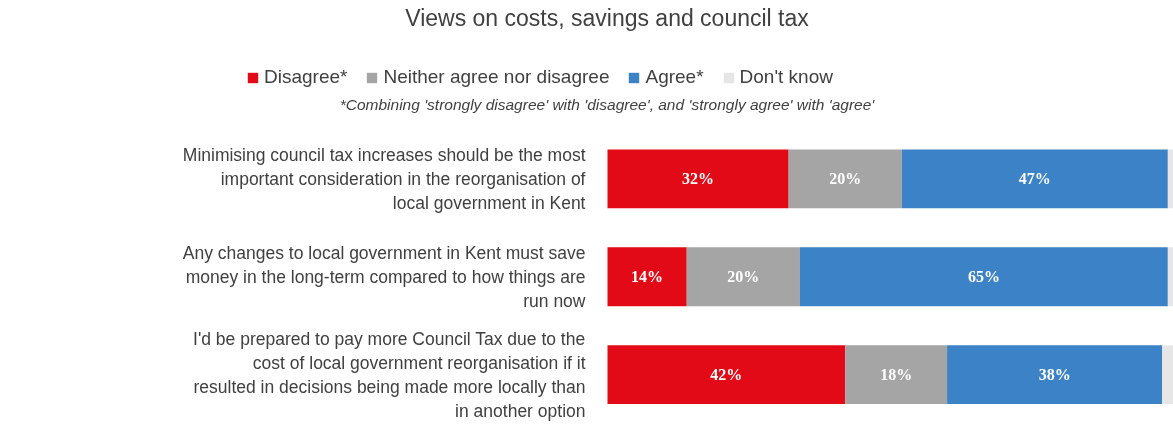 This screenshot has height=432, width=1173. I want to click on y-tick-label: Any changes to local government in Kent must save money in the long-term compared to how things are run now, so click(384, 276).